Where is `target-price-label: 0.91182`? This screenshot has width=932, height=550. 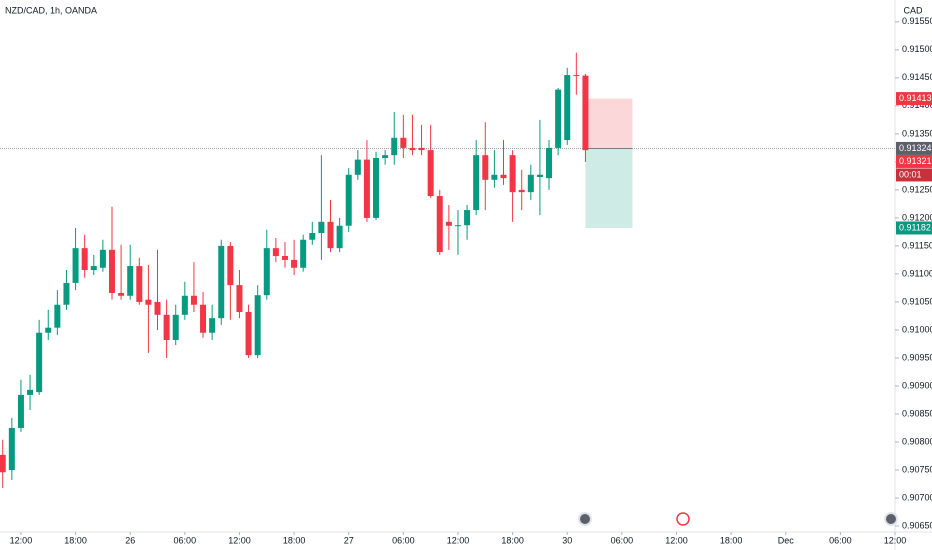 target-price-label: 0.91182 is located at coordinates (915, 227).